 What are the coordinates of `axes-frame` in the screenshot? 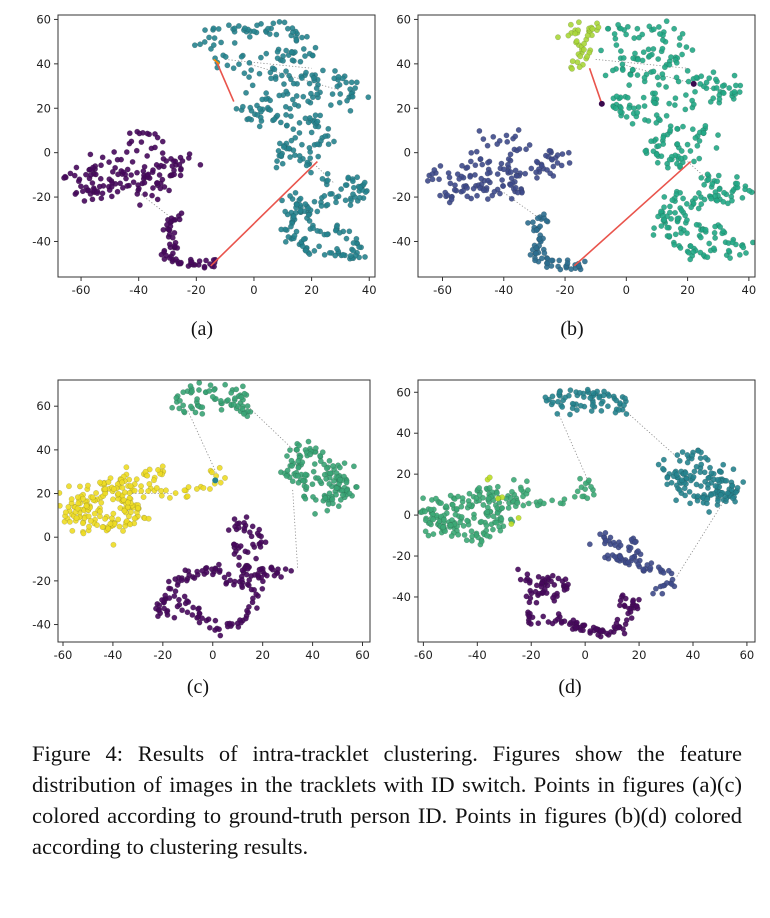 It's located at (586, 511).